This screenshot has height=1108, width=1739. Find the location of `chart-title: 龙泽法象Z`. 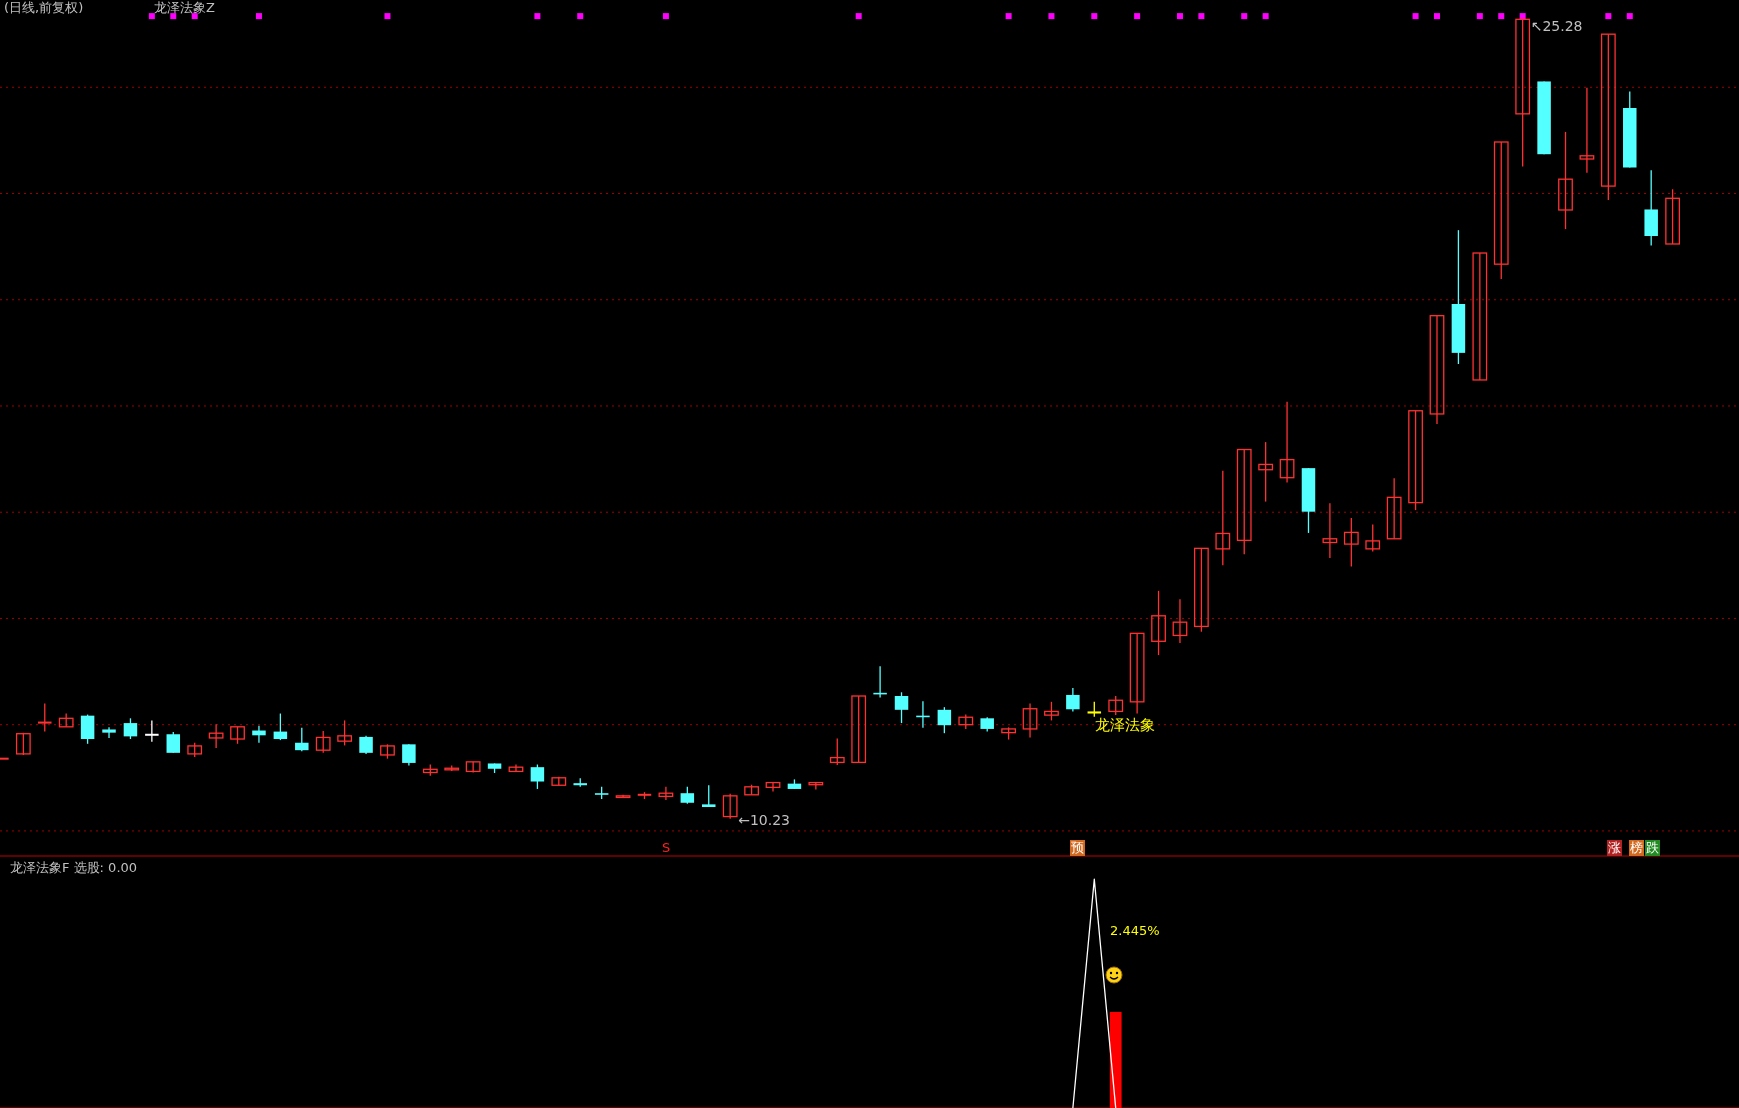

chart-title: 龙泽法象Z is located at coordinates (184, 7).